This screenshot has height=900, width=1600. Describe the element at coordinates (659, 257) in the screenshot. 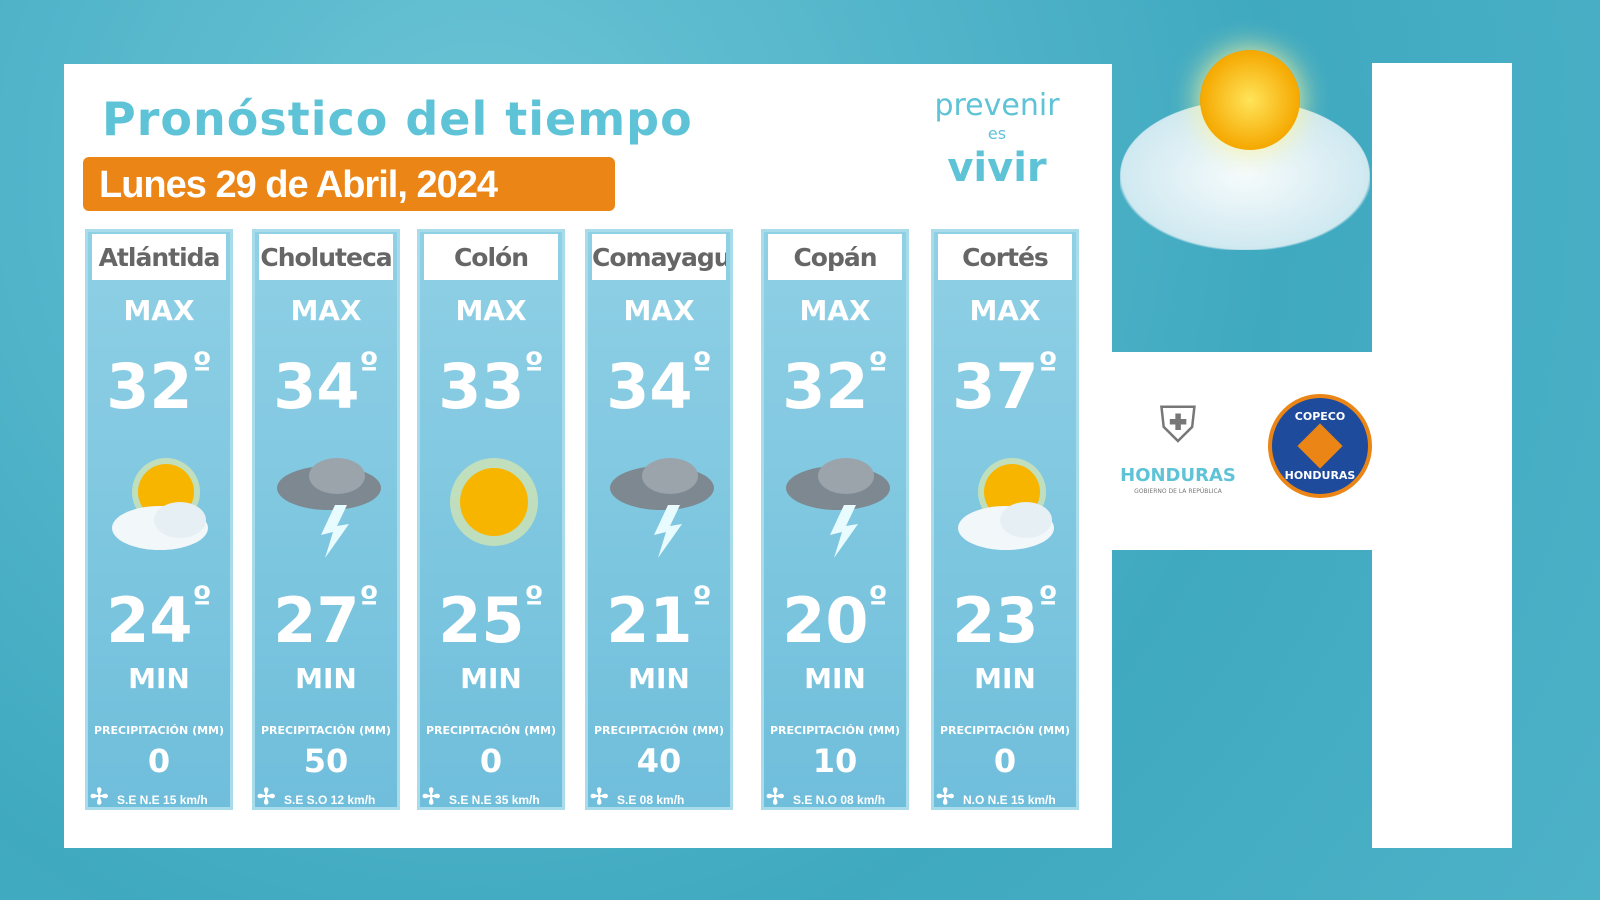

I see `department-name: Comayagua` at that location.